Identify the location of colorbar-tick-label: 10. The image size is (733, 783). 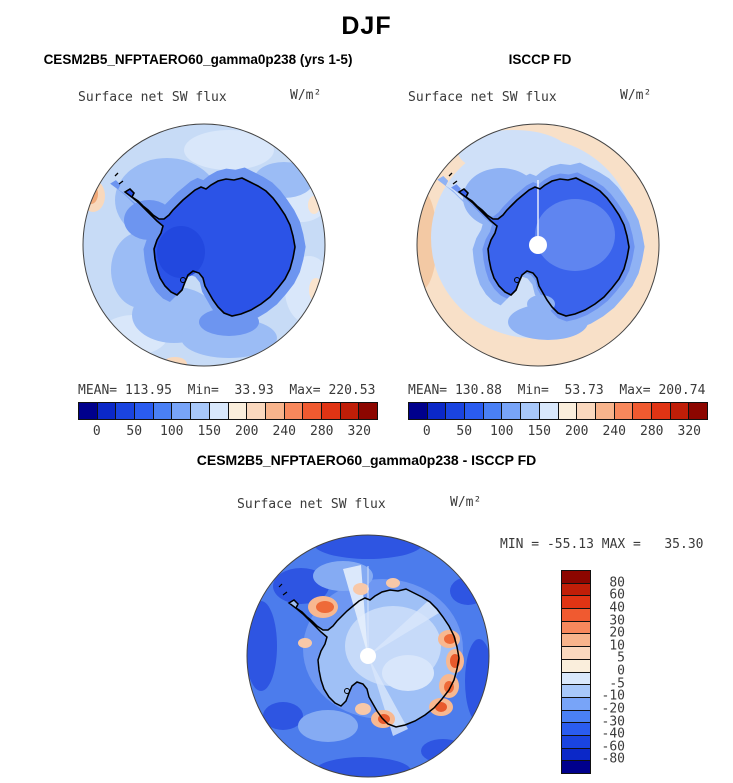
(617, 646).